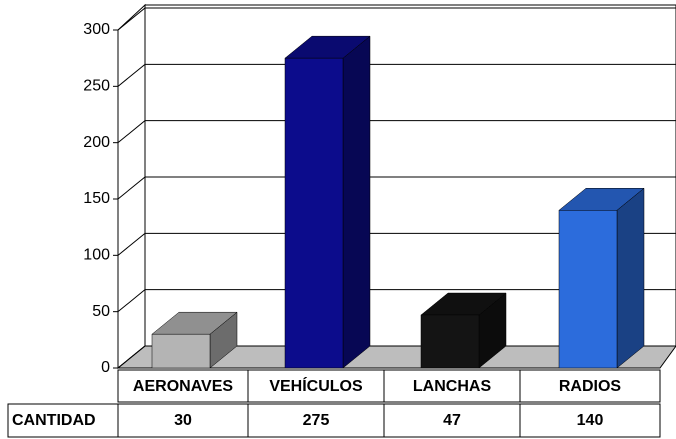 Image resolution: width=676 pixels, height=439 pixels. What do you see at coordinates (131, 186) in the screenshot?
I see `side-wall` at bounding box center [131, 186].